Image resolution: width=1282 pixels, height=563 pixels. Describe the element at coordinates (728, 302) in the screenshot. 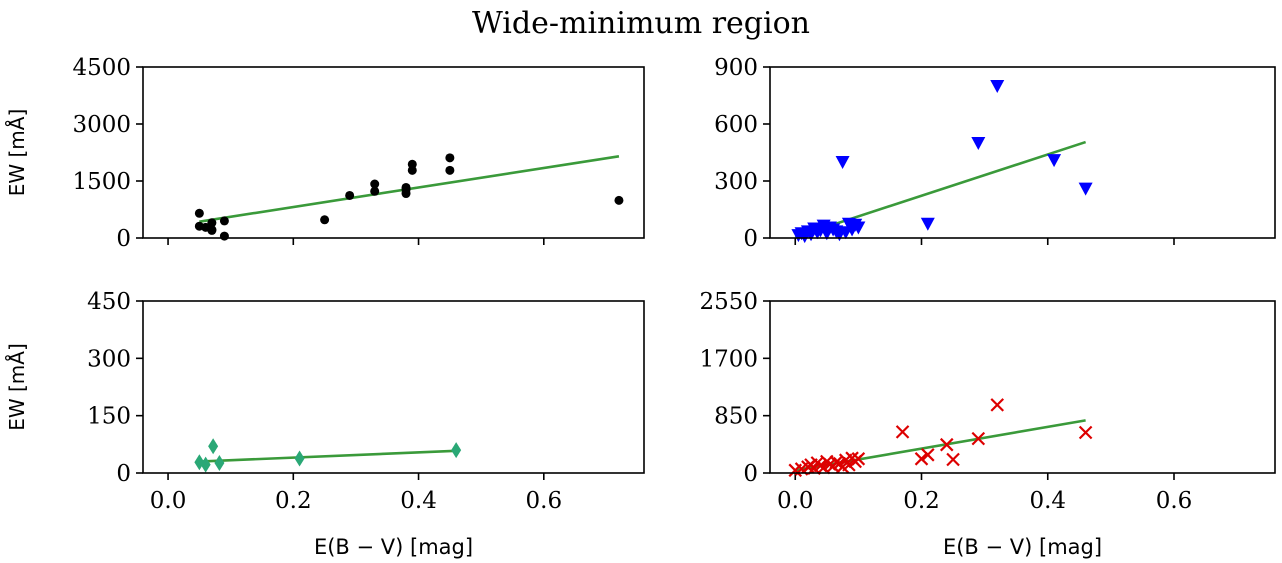

I see `y-tick-label: 2550` at that location.